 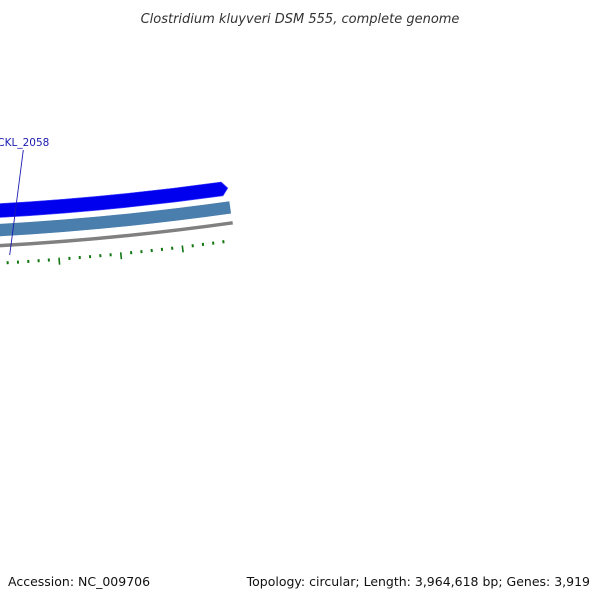 I want to click on gene-block-steelblue, so click(x=116, y=218).